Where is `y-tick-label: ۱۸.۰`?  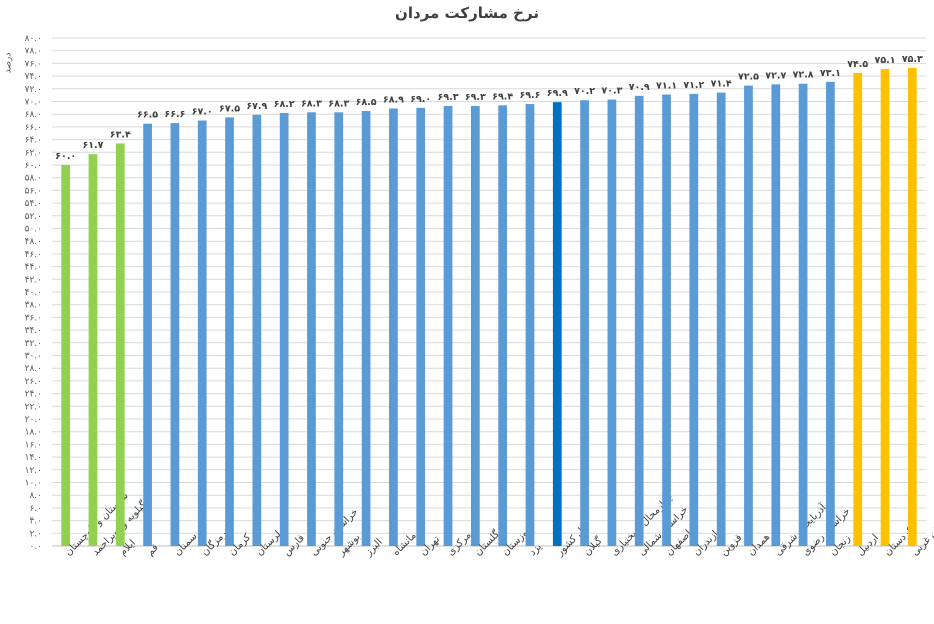
y-tick-label: ۱۸.۰ is located at coordinates (33, 433).